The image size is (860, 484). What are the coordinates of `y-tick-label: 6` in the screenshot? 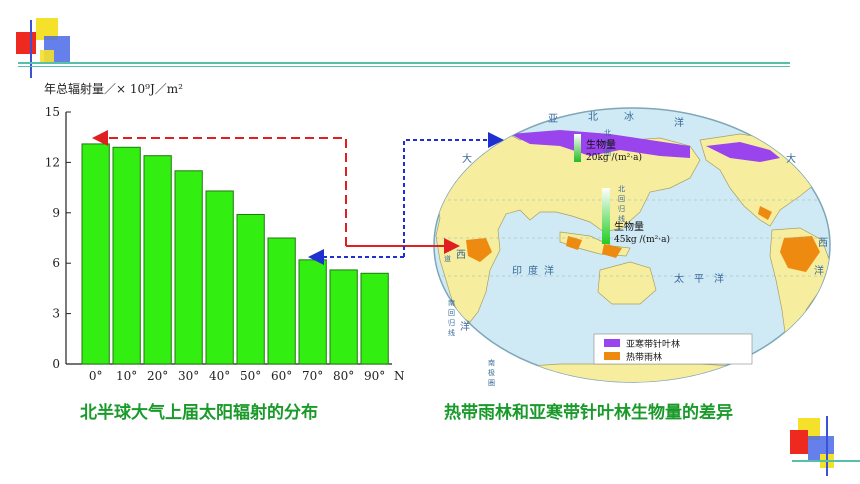 It's located at (56, 263).